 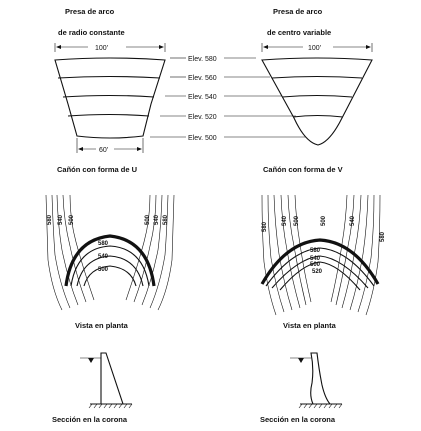 What do you see at coordinates (106, 380) in the screenshot?
I see `left-crown-section` at bounding box center [106, 380].